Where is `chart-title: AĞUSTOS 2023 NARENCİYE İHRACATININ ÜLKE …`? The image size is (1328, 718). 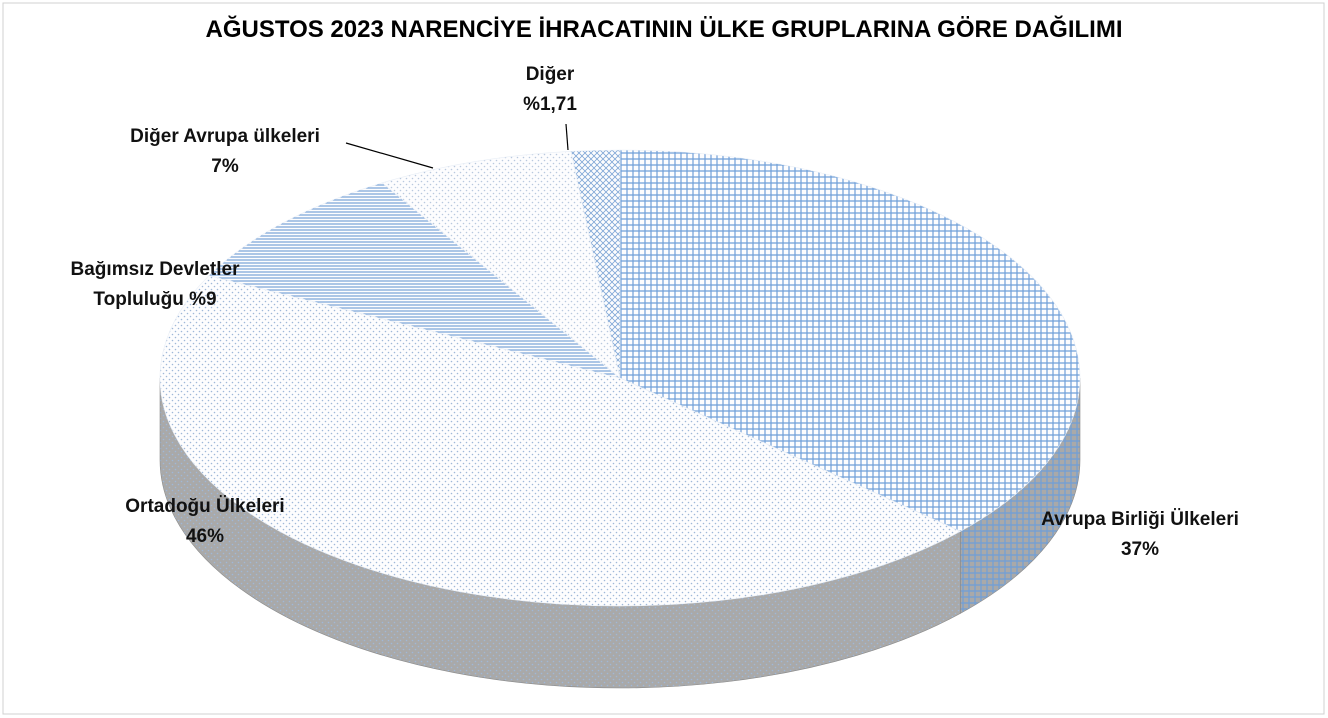
chart-title: AĞUSTOS 2023 NARENCİYE İHRACATININ ÜLKE … is located at coordinates (664, 29).